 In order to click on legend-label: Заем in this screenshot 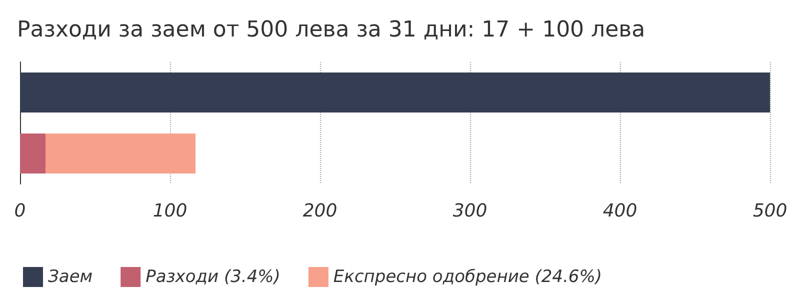, I will do `click(70, 277)`.